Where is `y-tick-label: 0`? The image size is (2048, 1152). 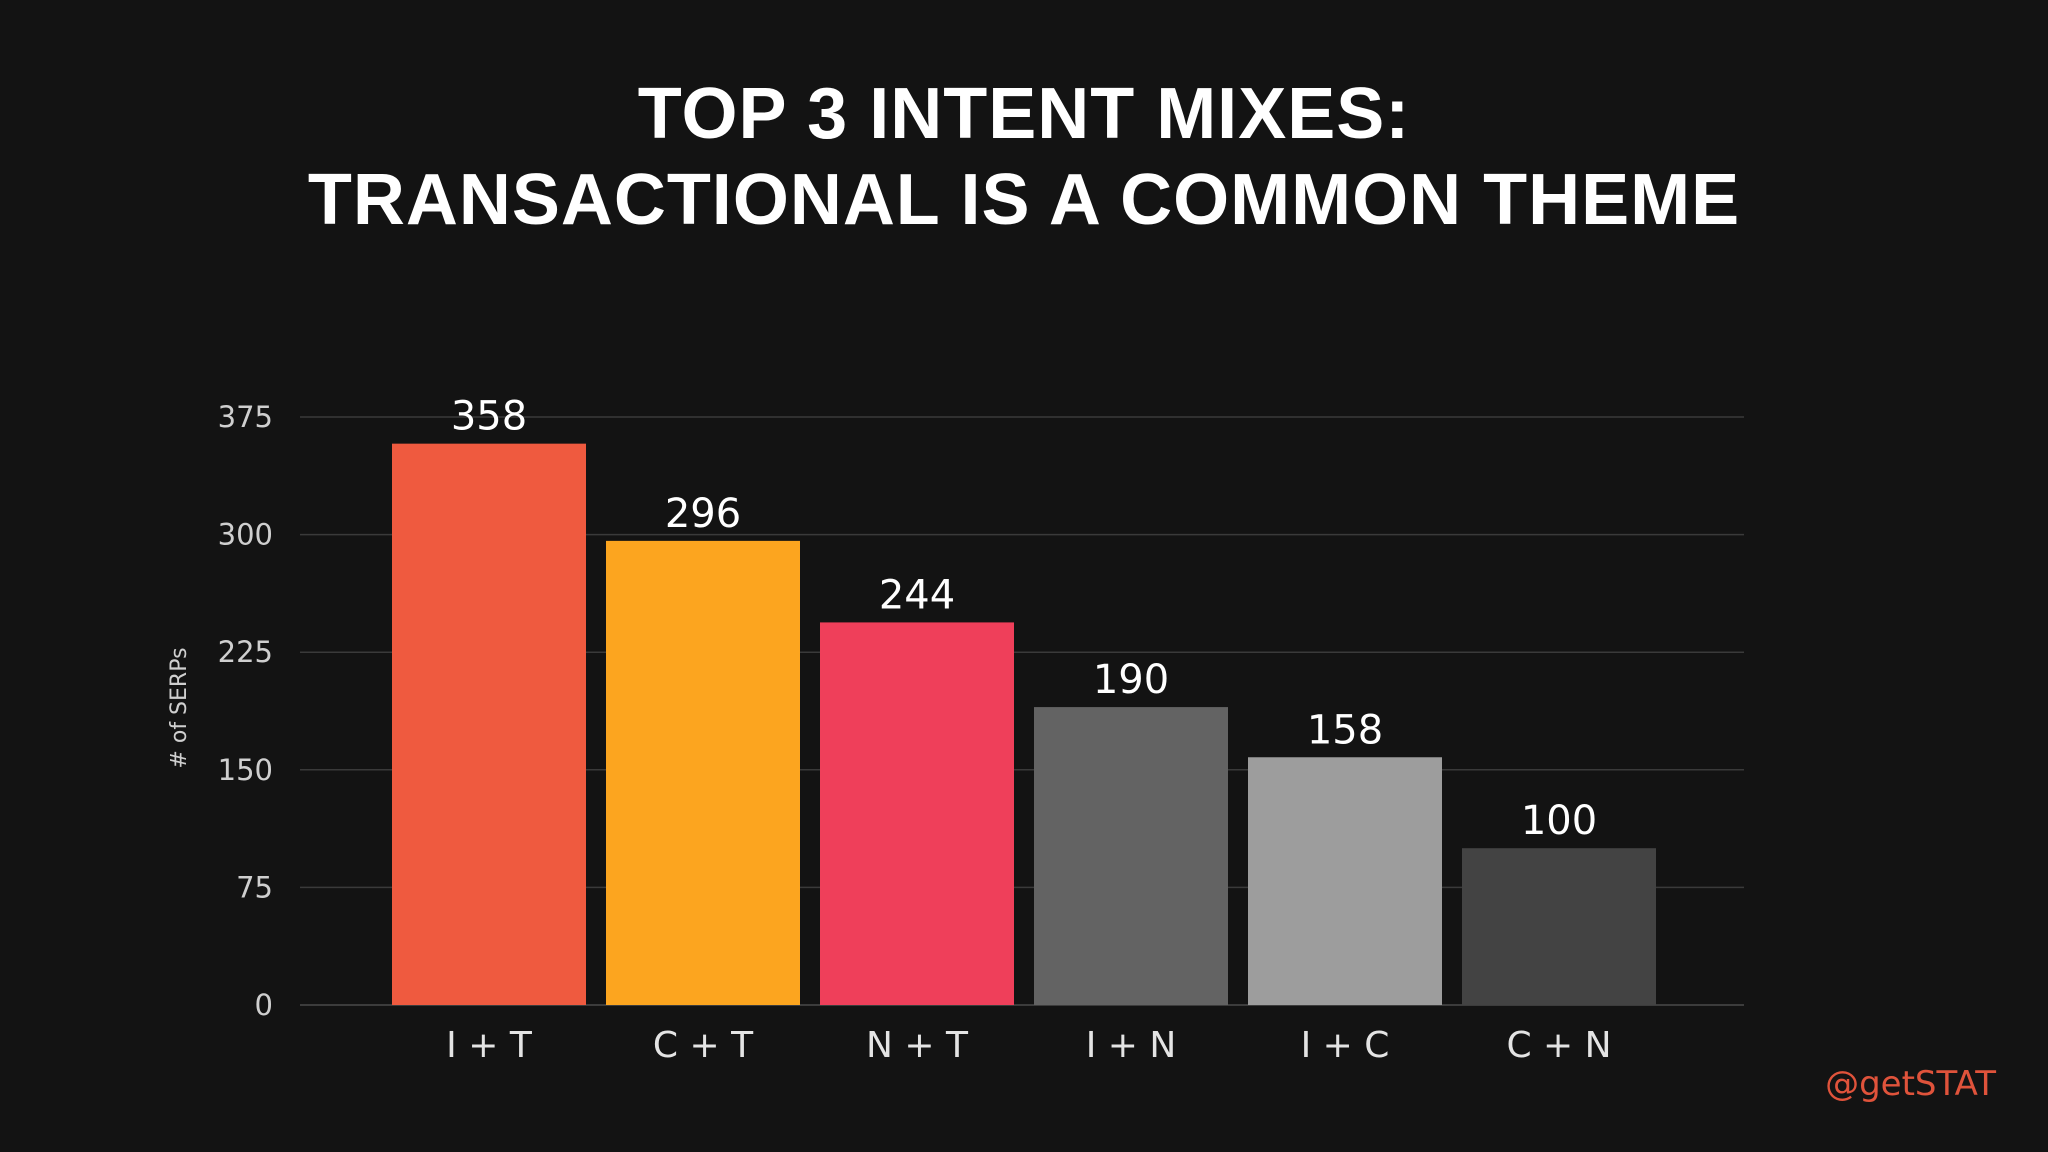 y-tick-label: 0 is located at coordinates (264, 1005).